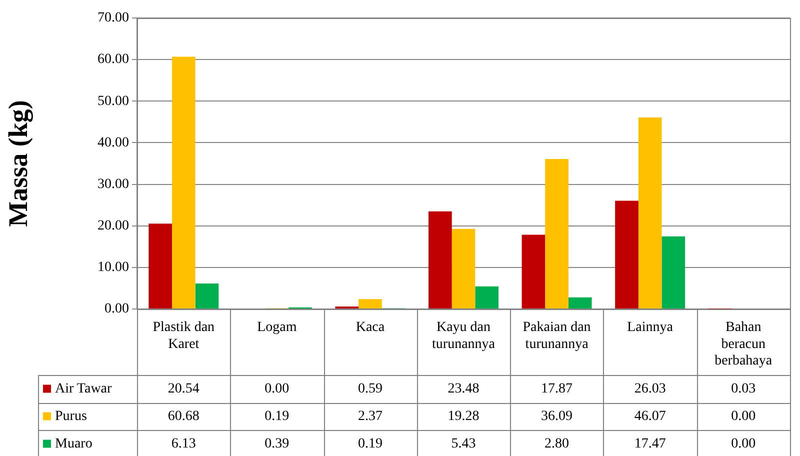  What do you see at coordinates (557, 416) in the screenshot?
I see `data-label: 36.09` at bounding box center [557, 416].